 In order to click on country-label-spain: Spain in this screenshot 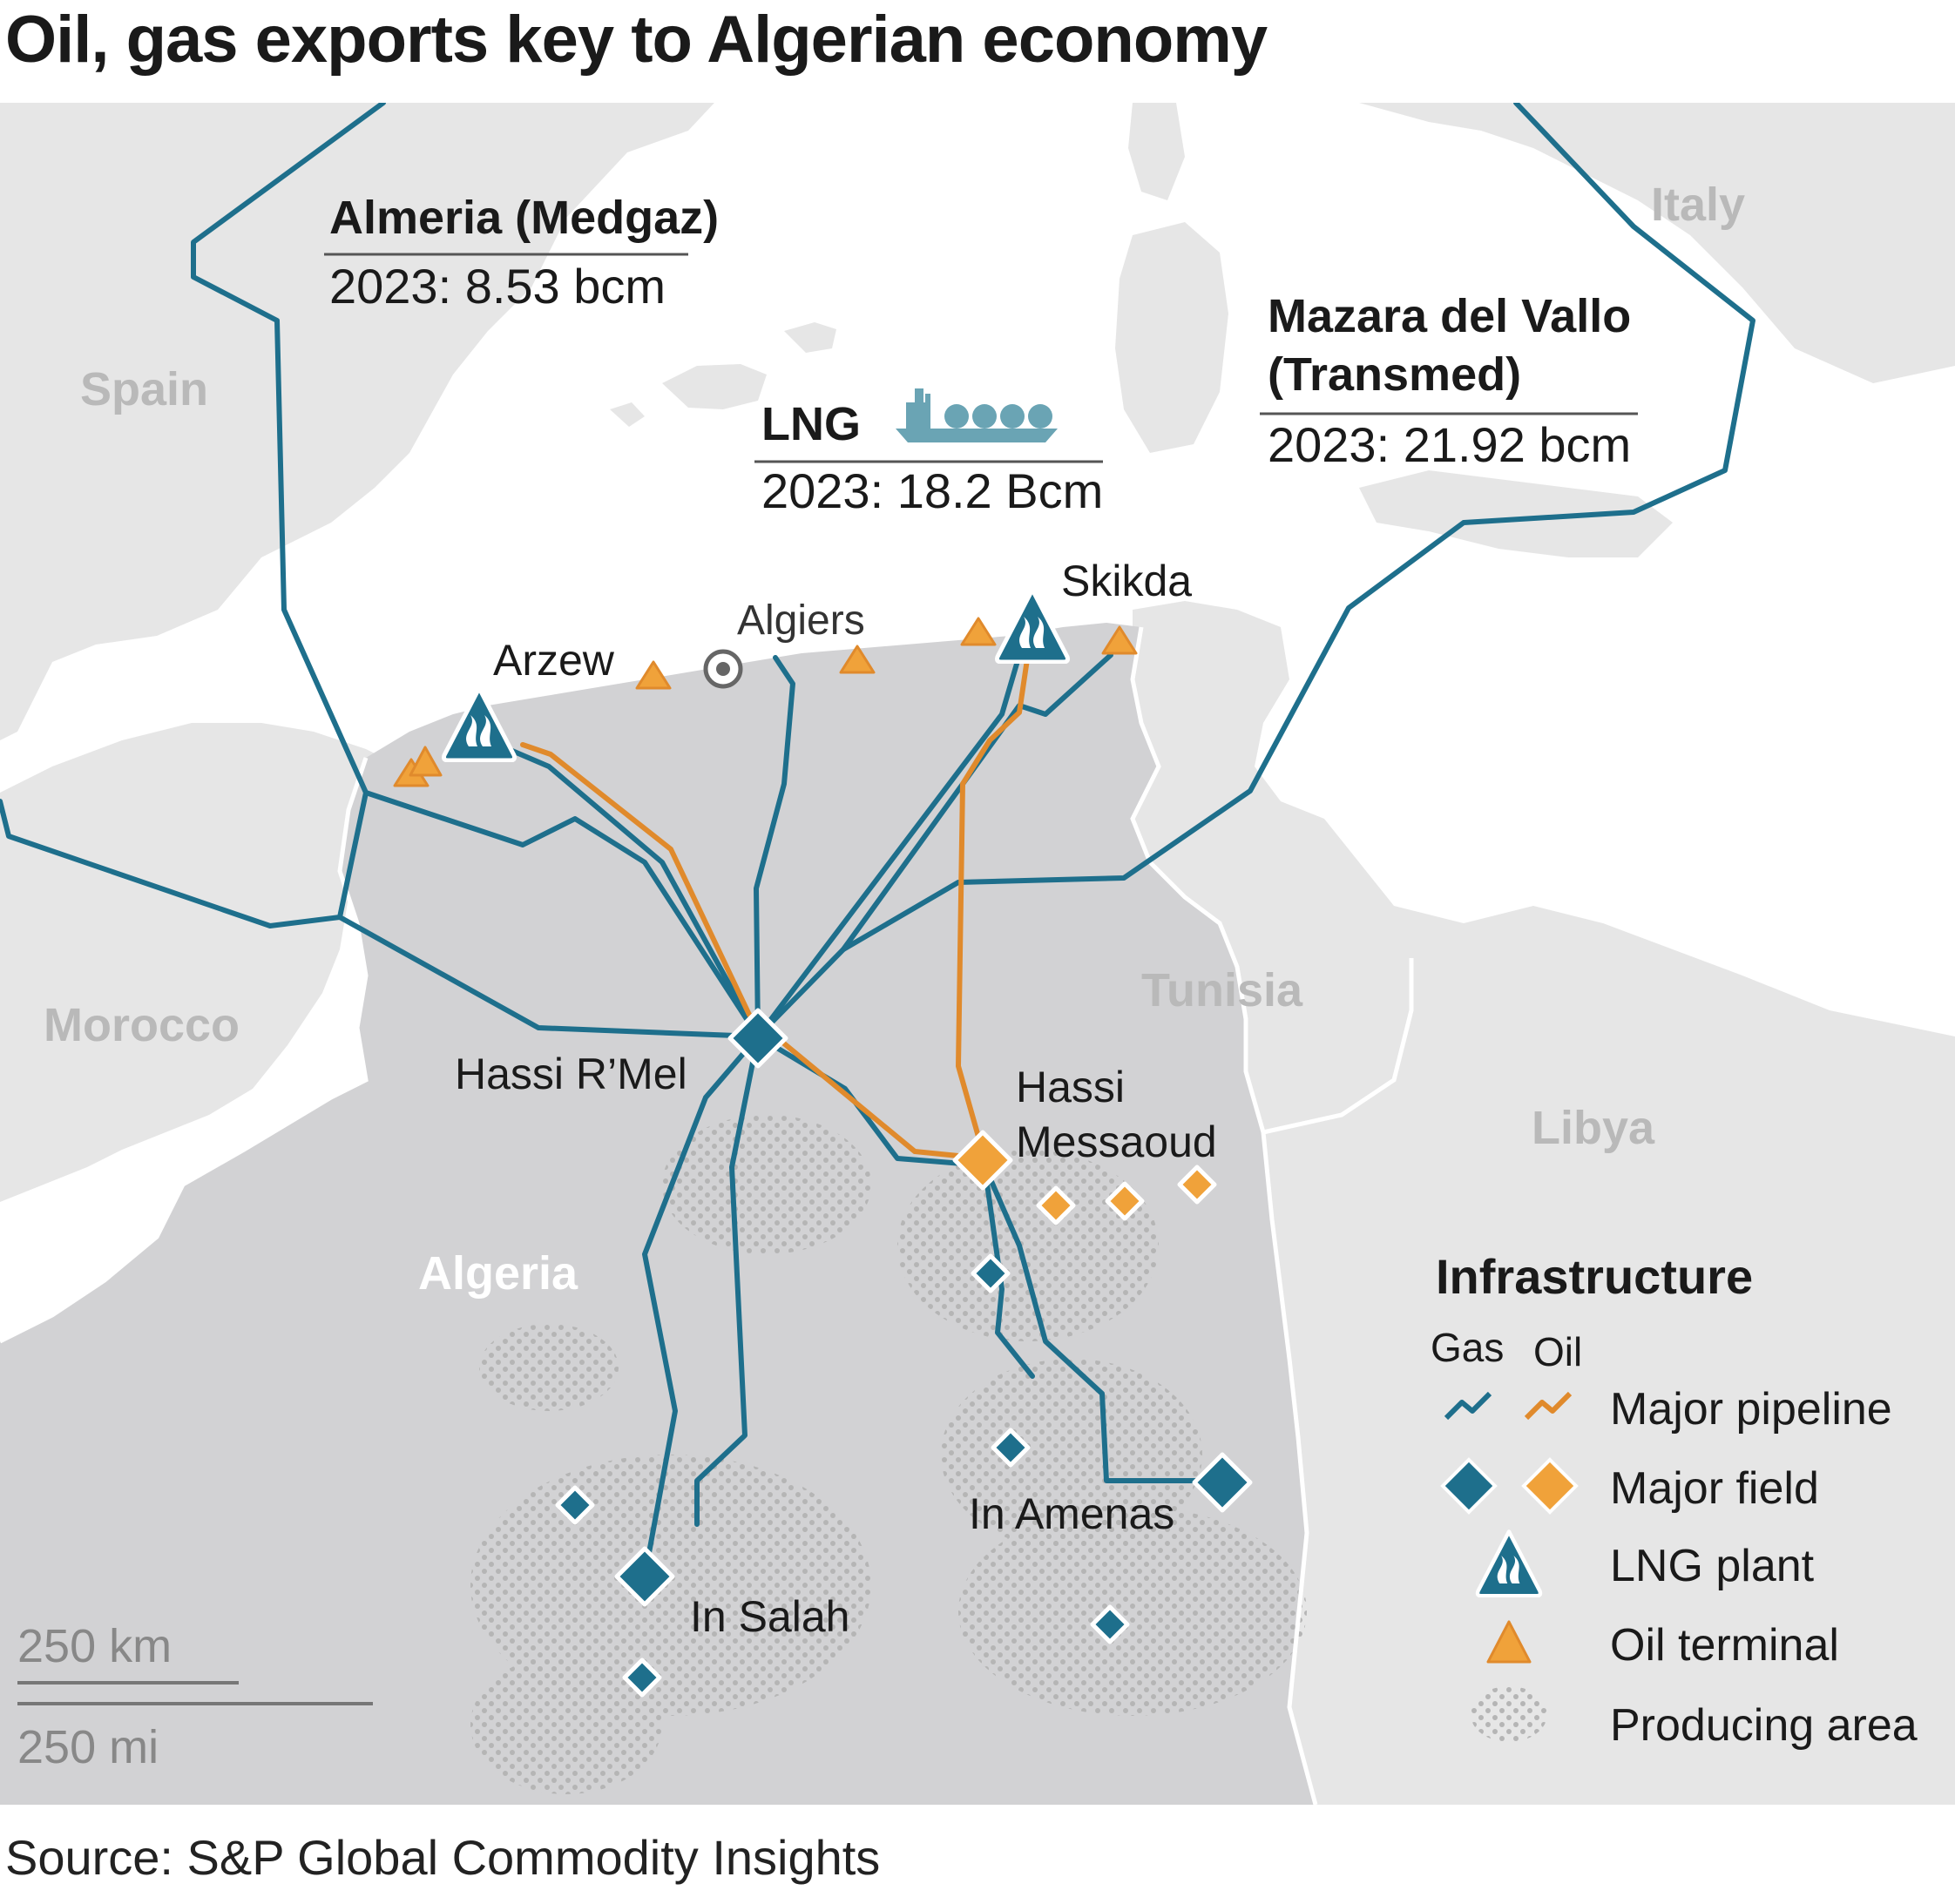, I will do `click(144, 389)`.